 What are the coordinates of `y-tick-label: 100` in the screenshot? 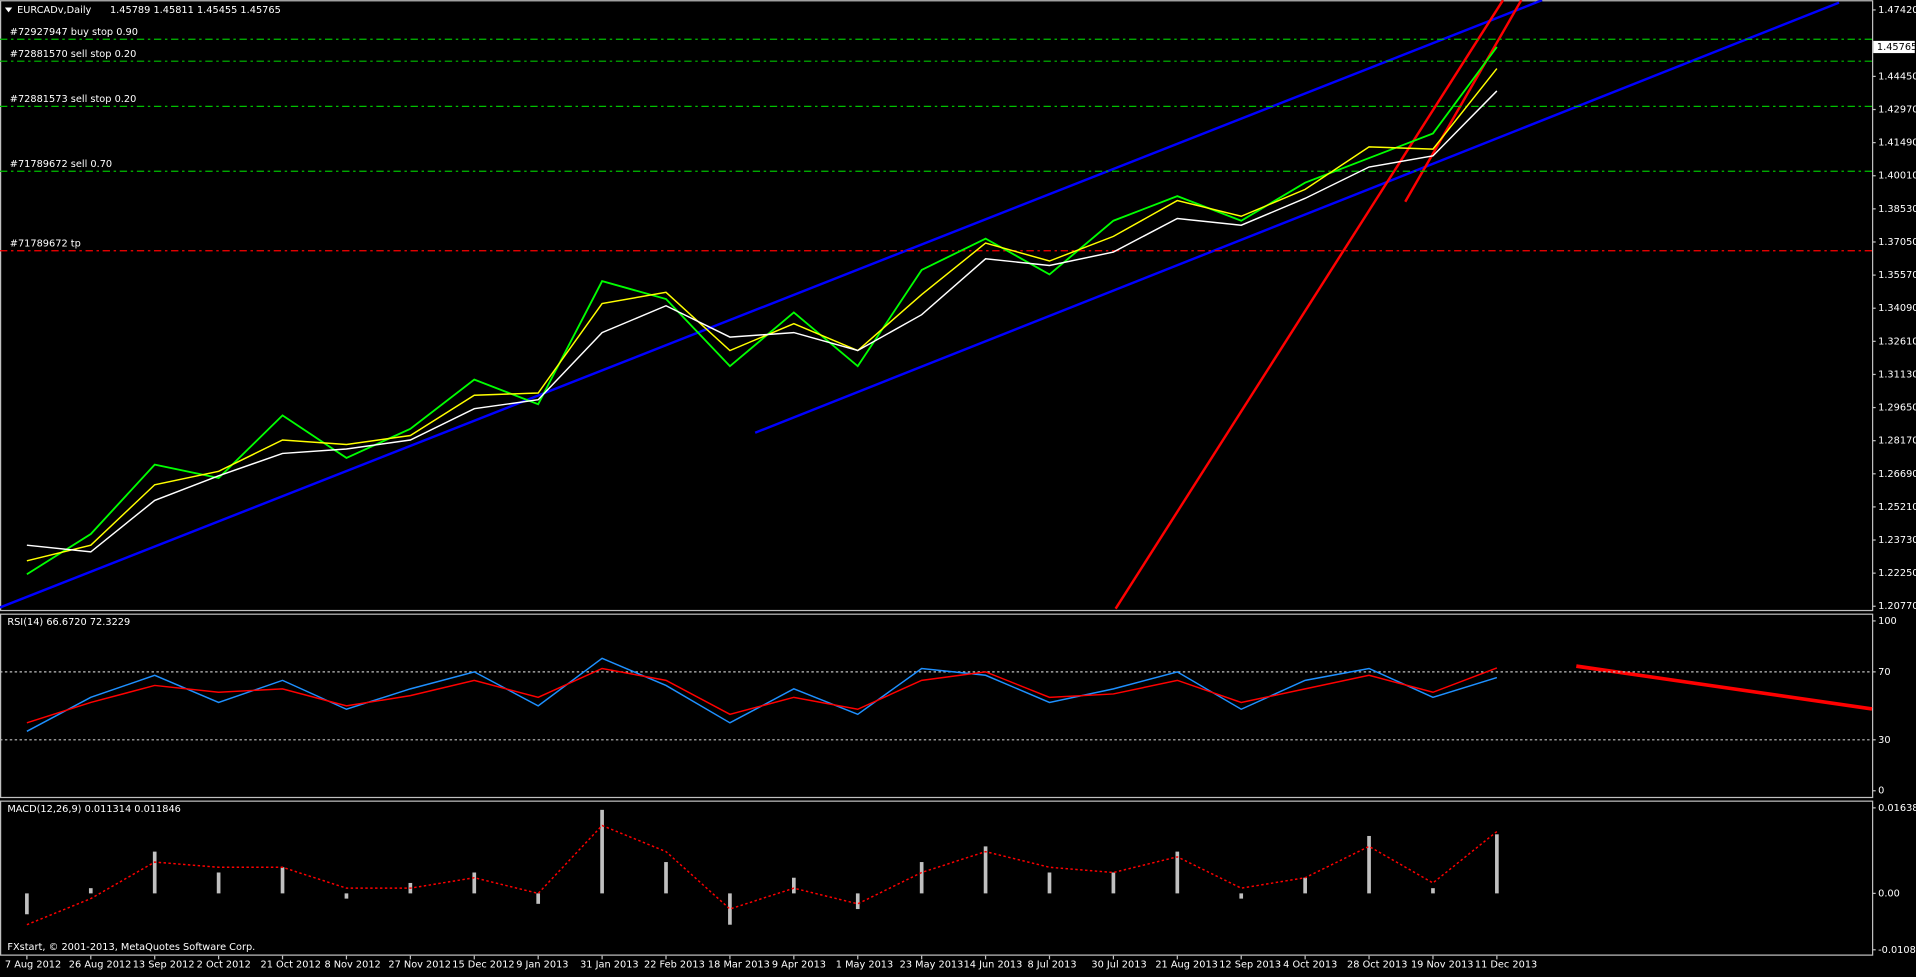 It's located at (1887, 621).